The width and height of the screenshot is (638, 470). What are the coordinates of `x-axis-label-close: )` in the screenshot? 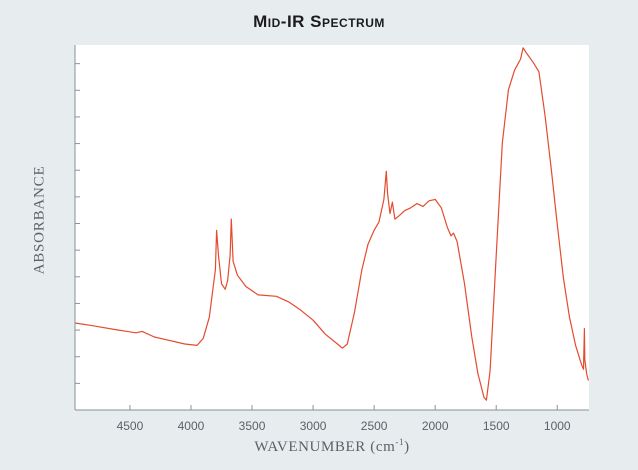 It's located at (407, 447).